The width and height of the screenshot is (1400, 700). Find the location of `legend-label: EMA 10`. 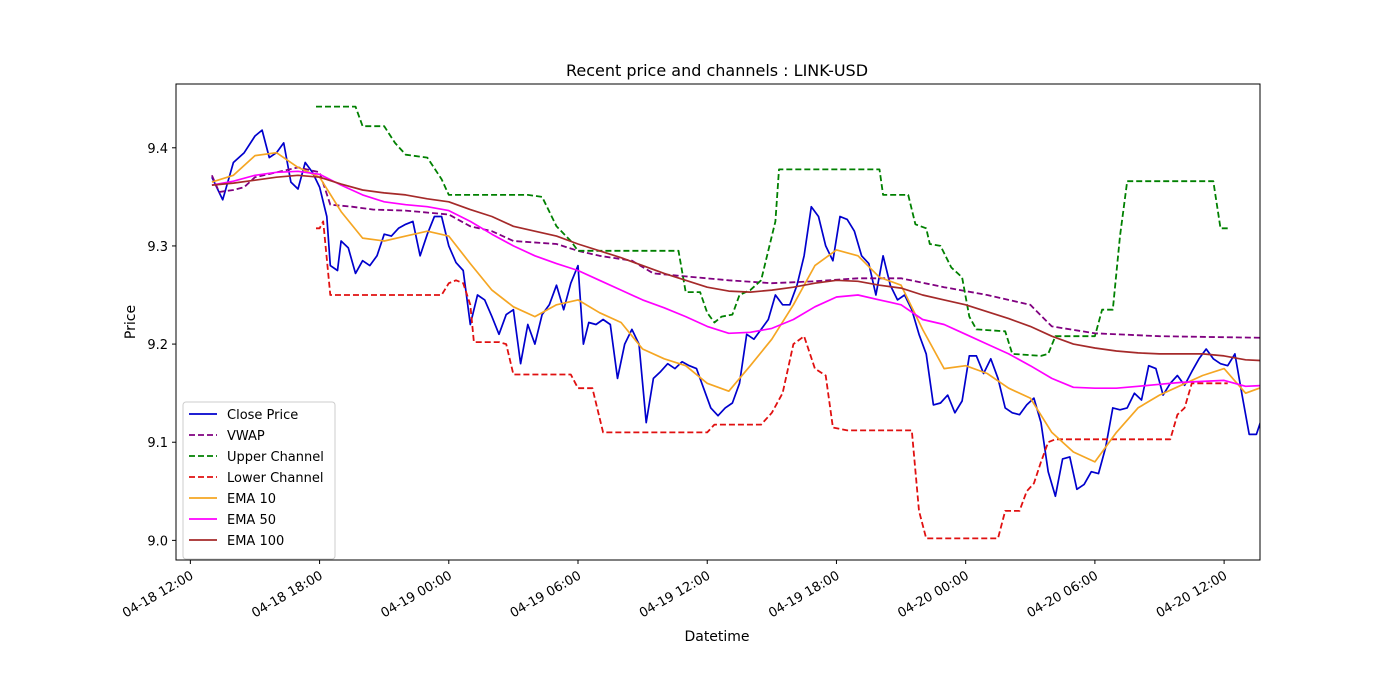

legend-label: EMA 10 is located at coordinates (251, 499).